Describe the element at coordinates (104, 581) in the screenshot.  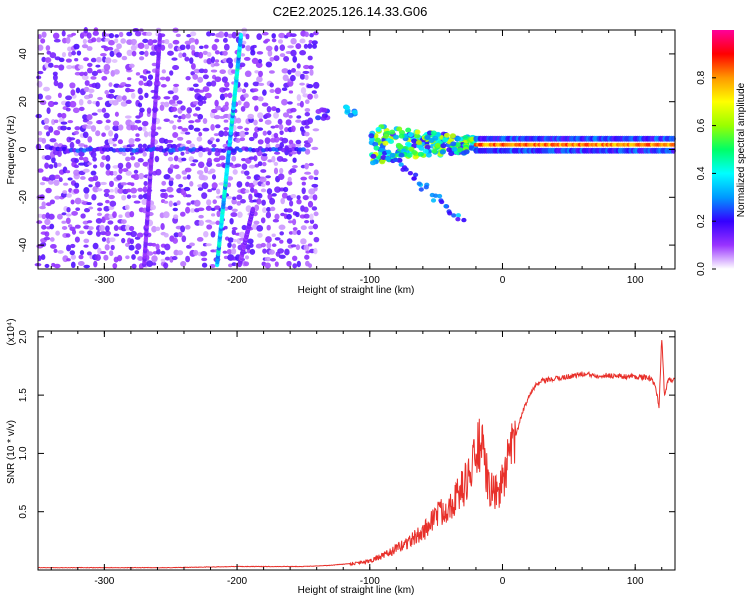
I see `x-tick-label: -300` at that location.